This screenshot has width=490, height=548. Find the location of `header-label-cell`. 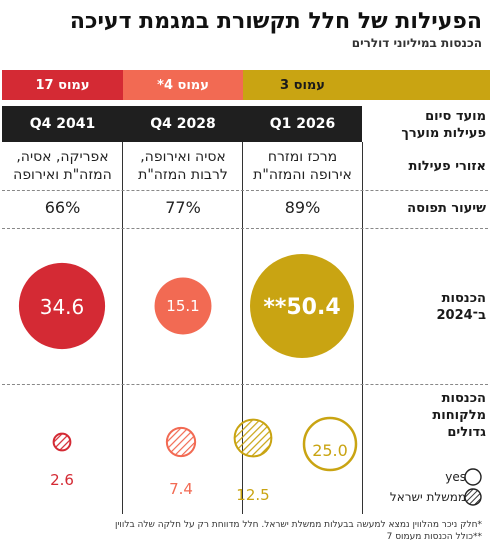

header-label-cell is located at coordinates (426, 85).